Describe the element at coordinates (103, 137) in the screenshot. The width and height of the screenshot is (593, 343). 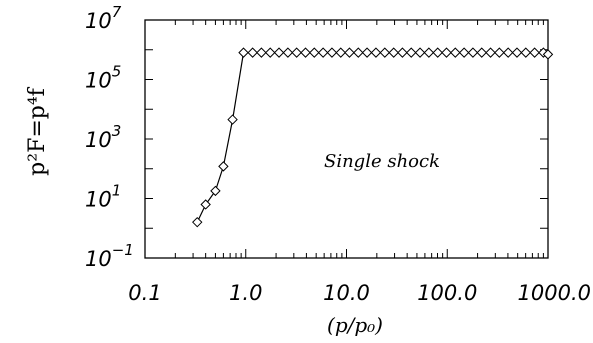
I see `y-tick-label: 10³` at that location.